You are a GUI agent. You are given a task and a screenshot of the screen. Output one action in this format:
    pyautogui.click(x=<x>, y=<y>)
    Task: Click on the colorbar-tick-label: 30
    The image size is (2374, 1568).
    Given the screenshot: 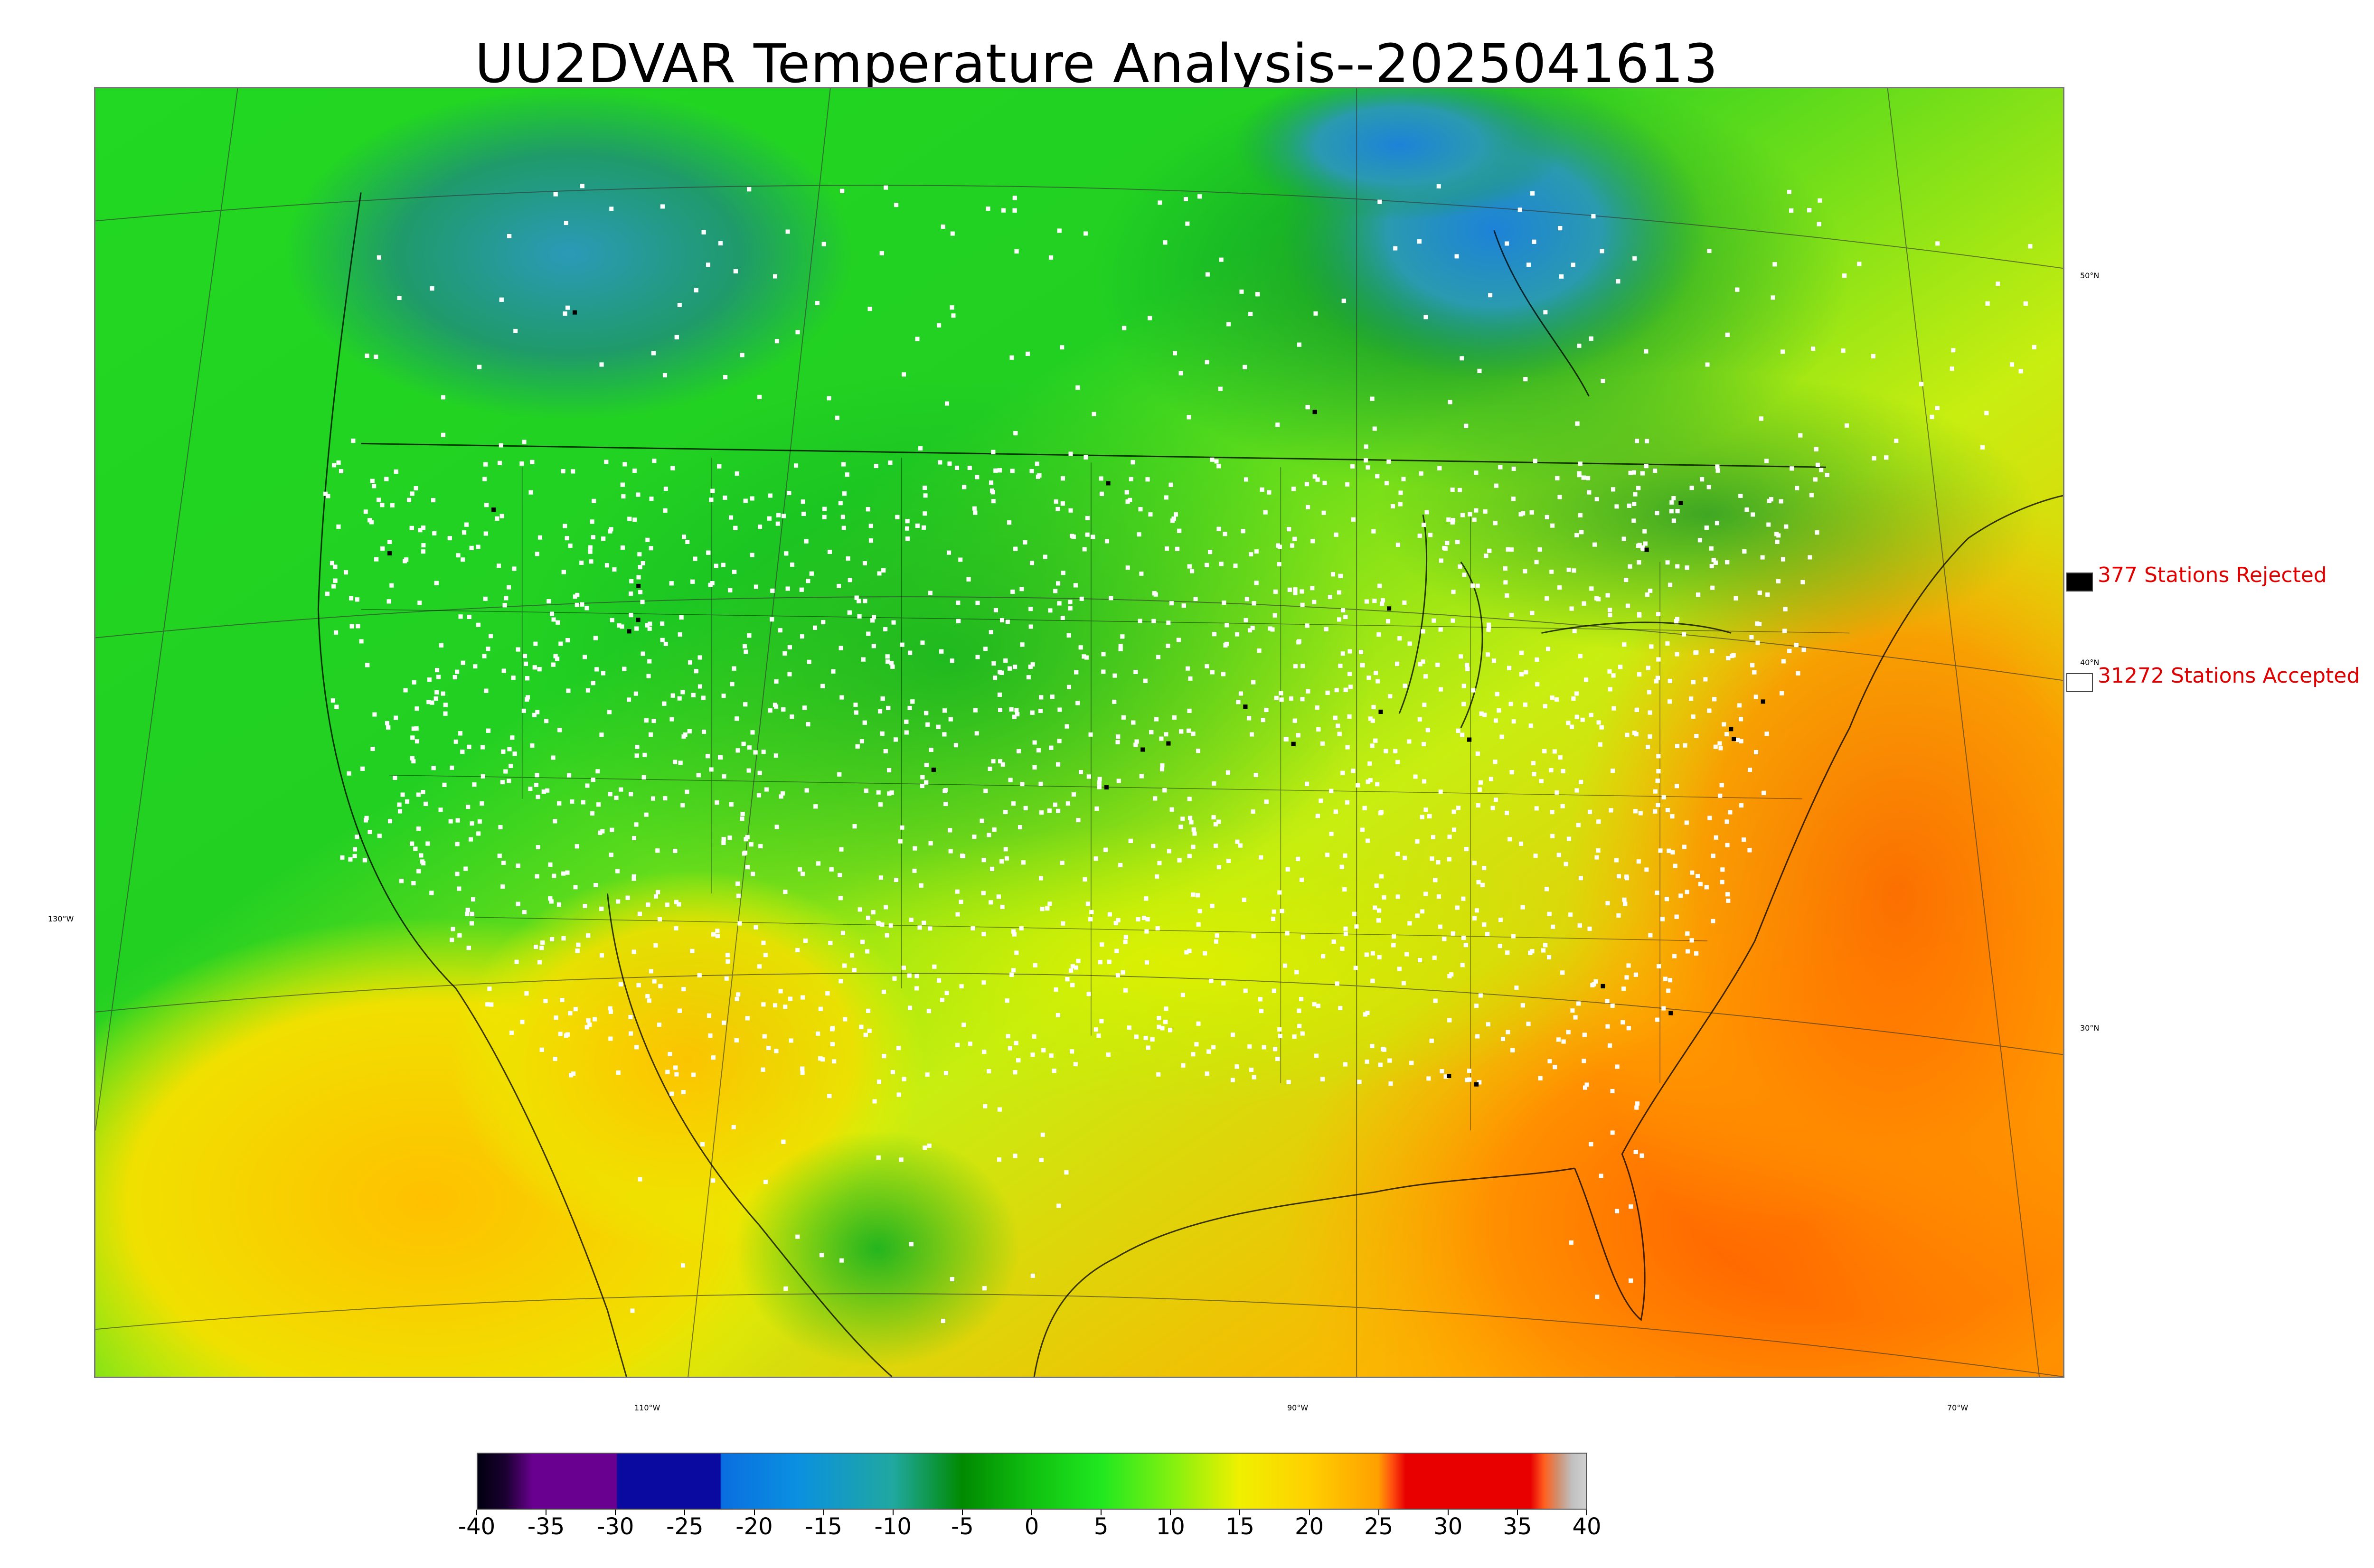 What is the action you would take?
    pyautogui.click(x=1448, y=1527)
    